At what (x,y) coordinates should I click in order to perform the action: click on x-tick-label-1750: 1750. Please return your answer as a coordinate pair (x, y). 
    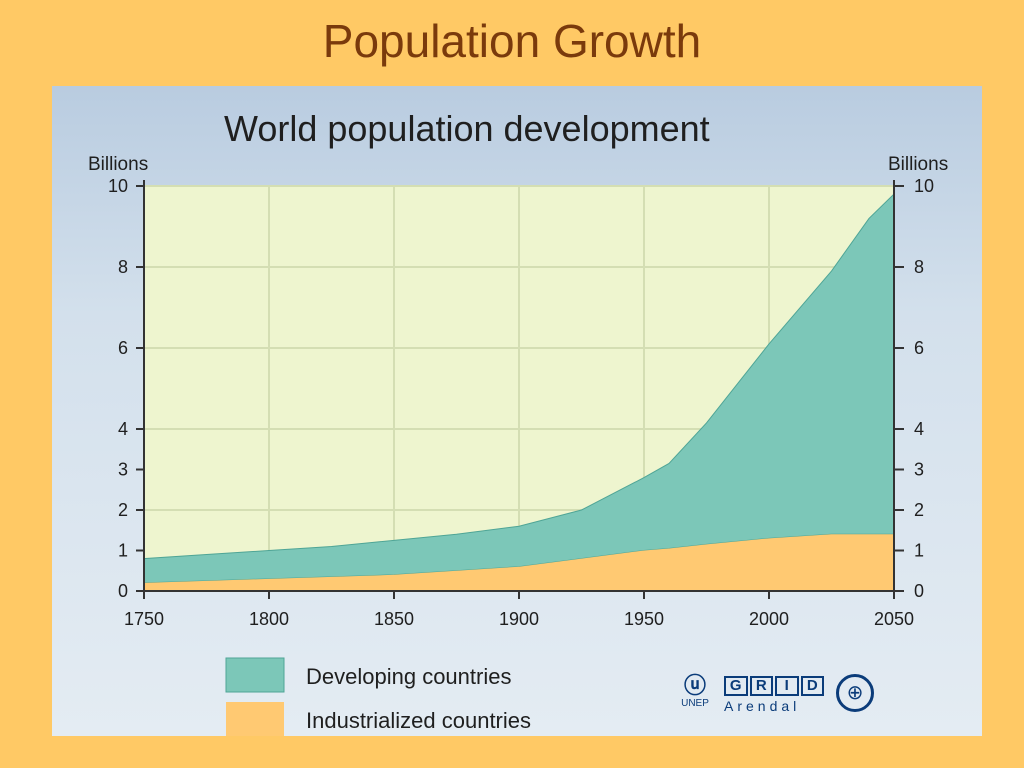
    Looking at the image, I should click on (144, 619).